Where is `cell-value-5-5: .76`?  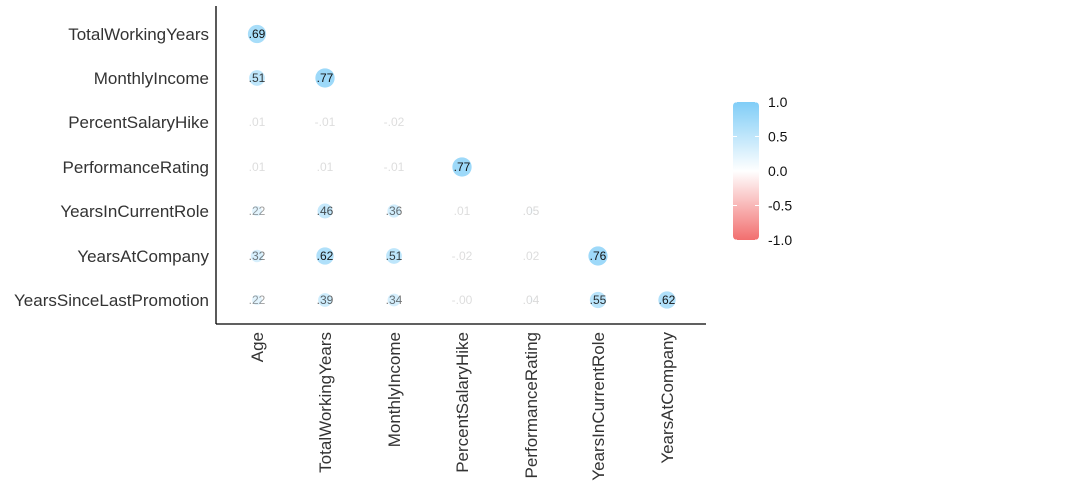
cell-value-5-5: .76 is located at coordinates (598, 256).